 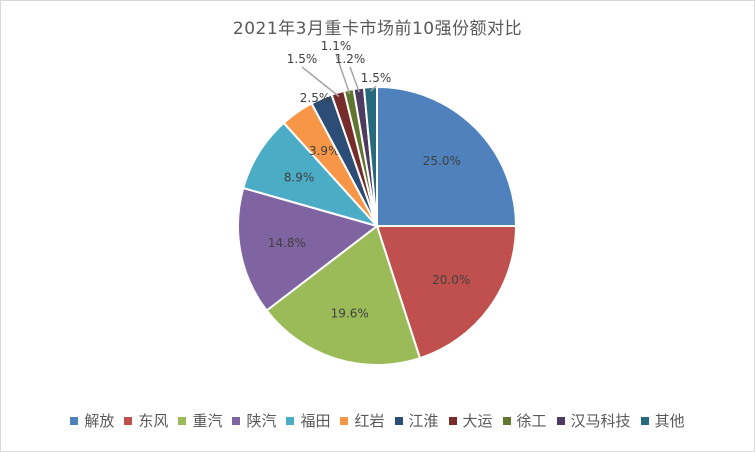 I want to click on slice-label-7: 2.5%, so click(x=315, y=98).